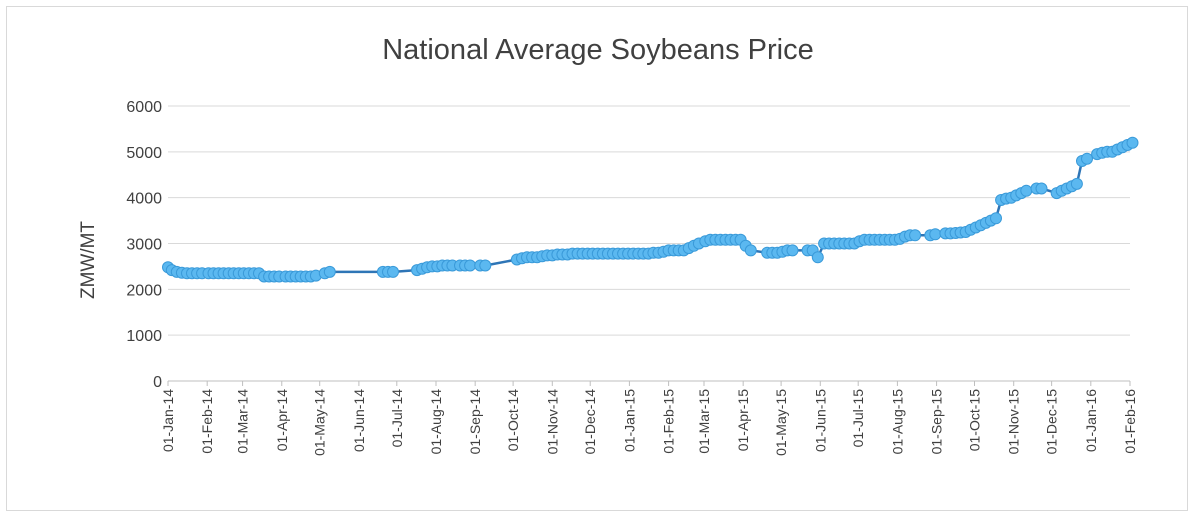  Describe the element at coordinates (144, 336) in the screenshot. I see `y-tick-label: 1000` at that location.